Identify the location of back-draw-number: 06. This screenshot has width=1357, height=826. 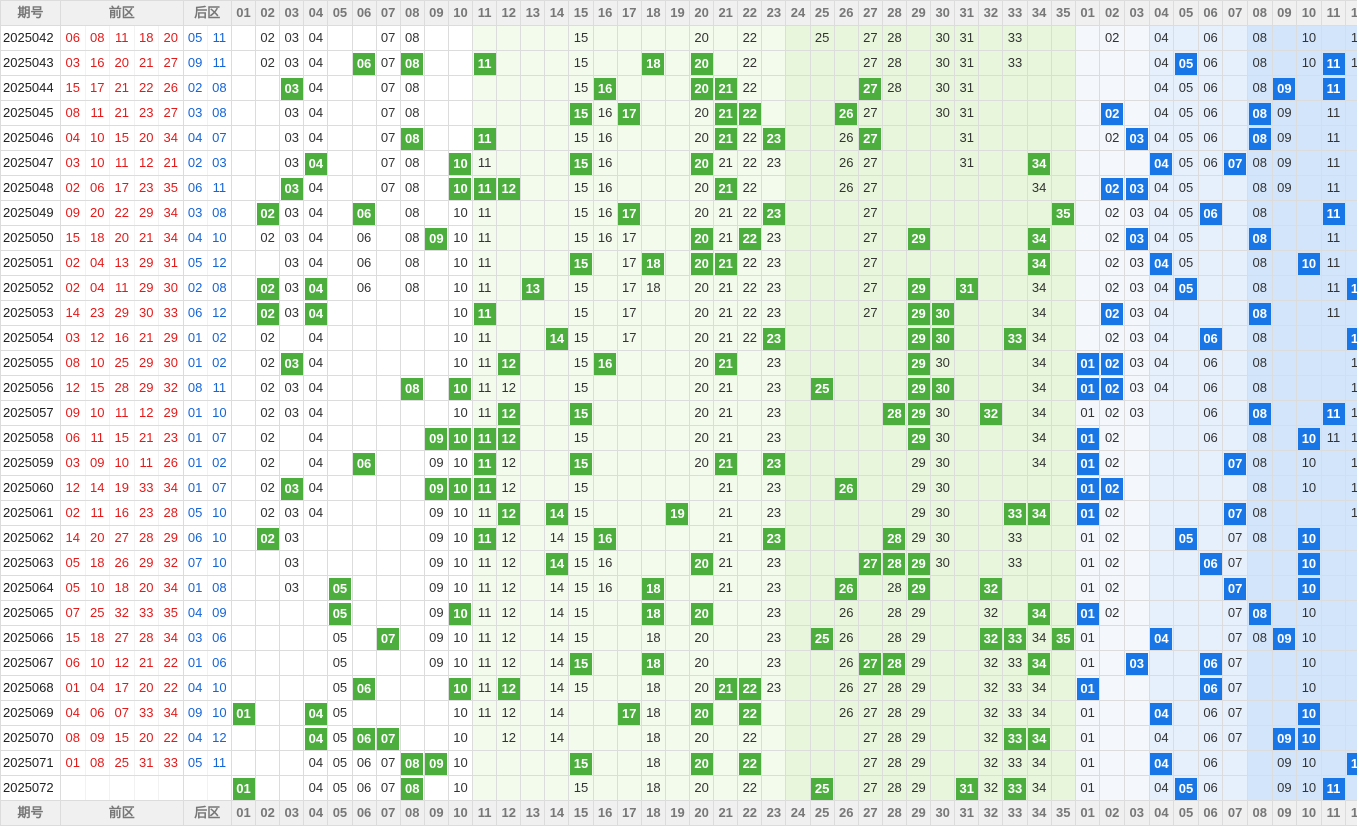
(219, 638).